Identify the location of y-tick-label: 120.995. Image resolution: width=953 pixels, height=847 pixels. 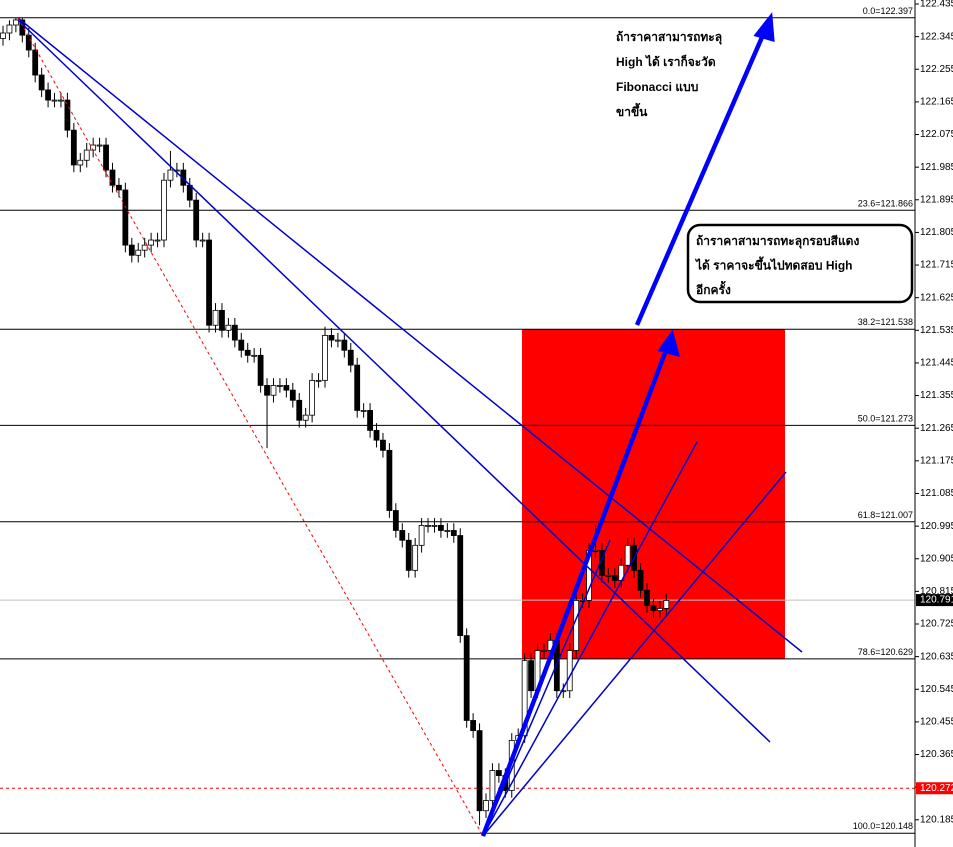
(936, 526).